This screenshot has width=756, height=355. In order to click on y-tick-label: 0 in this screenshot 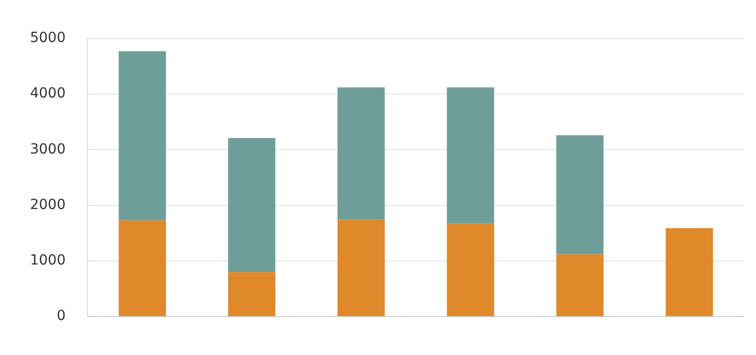, I will do `click(61, 316)`.